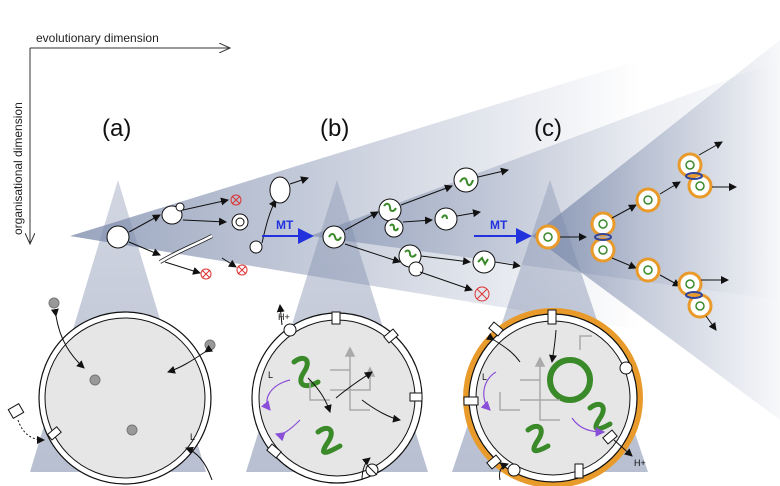 The height and width of the screenshot is (486, 780). I want to click on external-molecule, so click(16, 411).